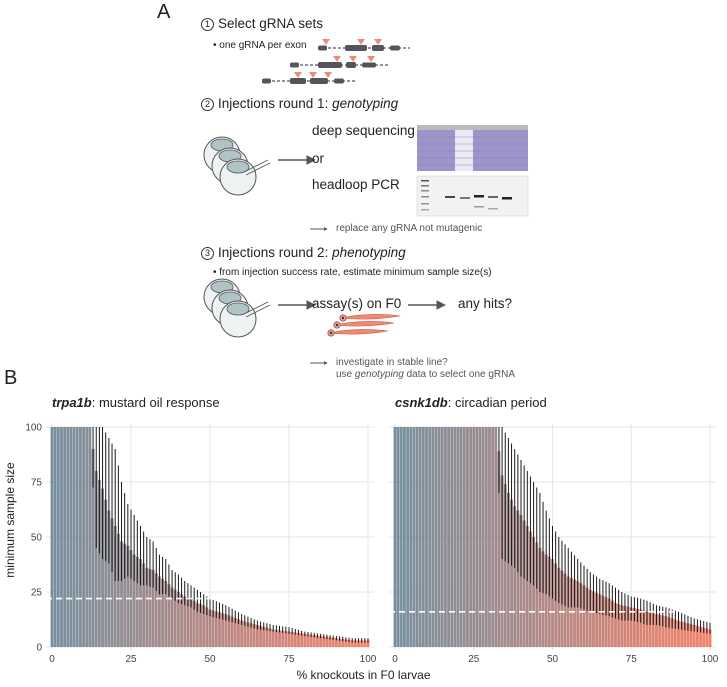 Image resolution: width=727 pixels, height=687 pixels. I want to click on step2-title: 2 Injections round 1: genotyping, so click(299, 103).